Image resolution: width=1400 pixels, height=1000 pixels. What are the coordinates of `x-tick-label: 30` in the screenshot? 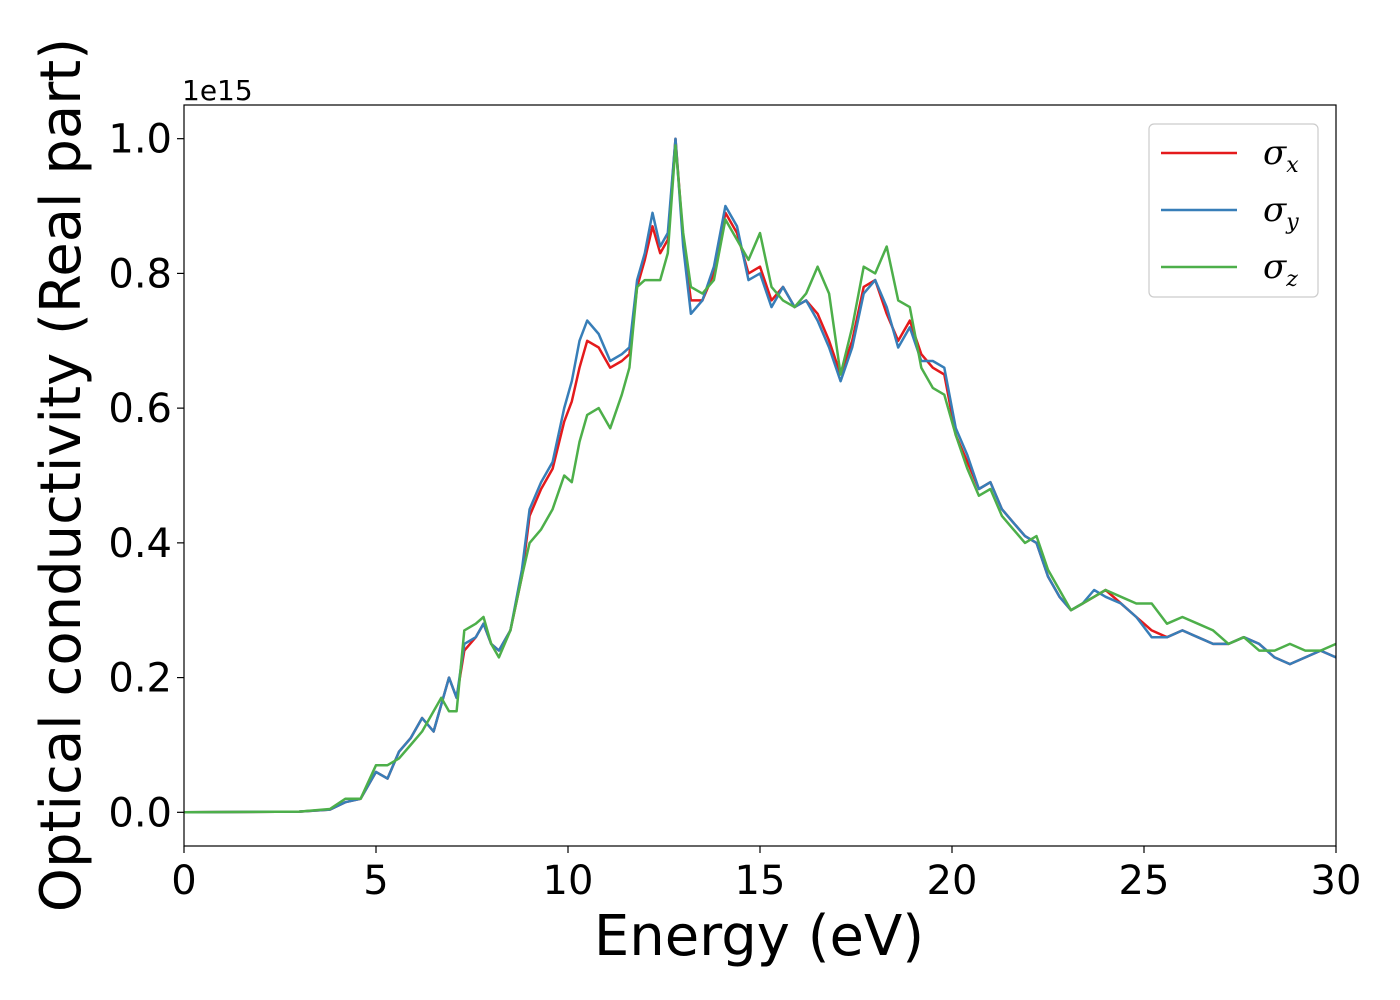 It's located at (1336, 881).